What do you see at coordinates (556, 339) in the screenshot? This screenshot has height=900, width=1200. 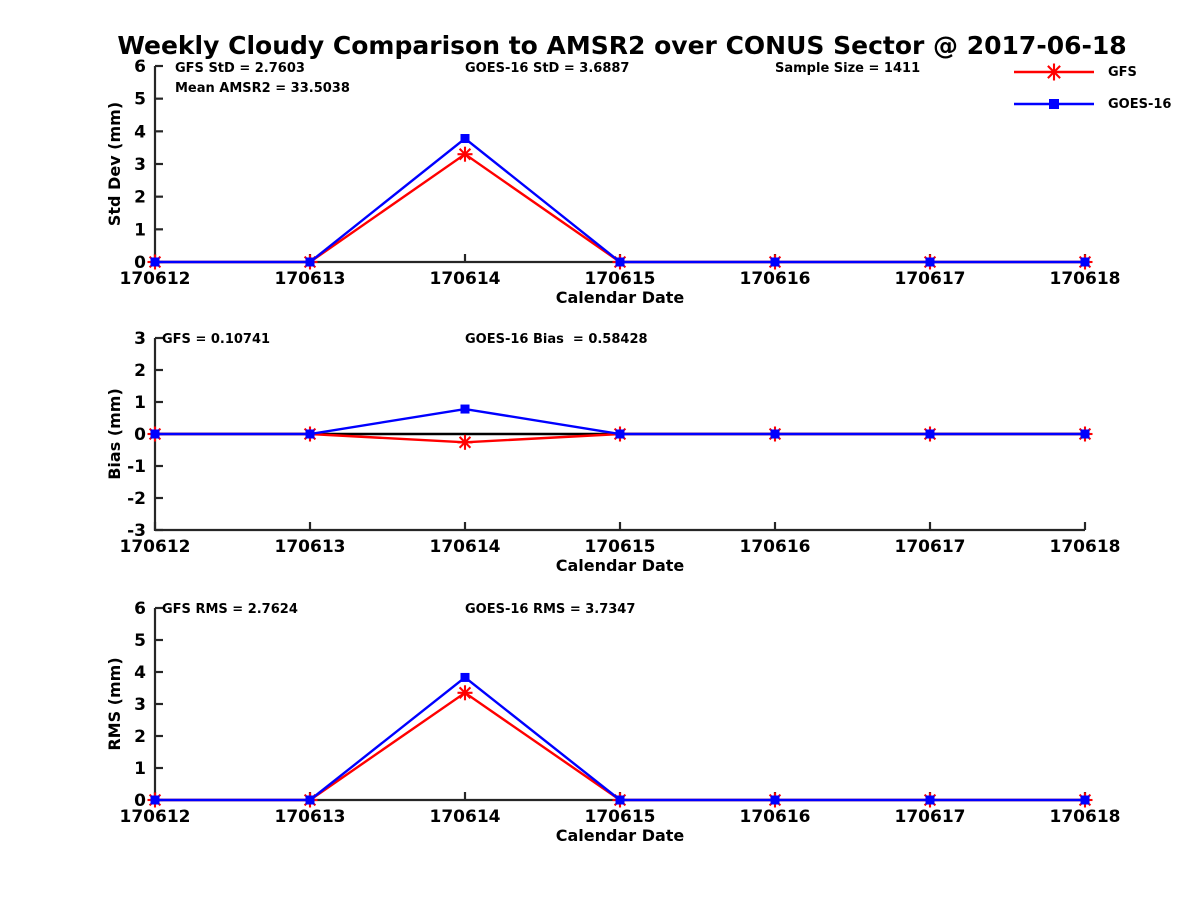 I see `plot-annotation: GOES-16 Bias = 0.58428` at bounding box center [556, 339].